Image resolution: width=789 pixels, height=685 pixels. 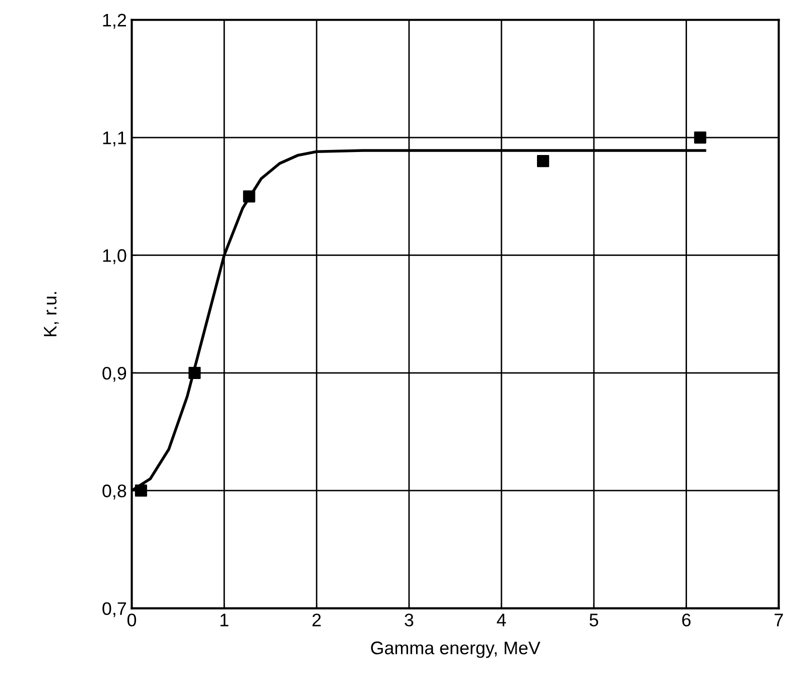 What do you see at coordinates (455, 650) in the screenshot?
I see `x-axis-title: Gamma energy, MeV` at bounding box center [455, 650].